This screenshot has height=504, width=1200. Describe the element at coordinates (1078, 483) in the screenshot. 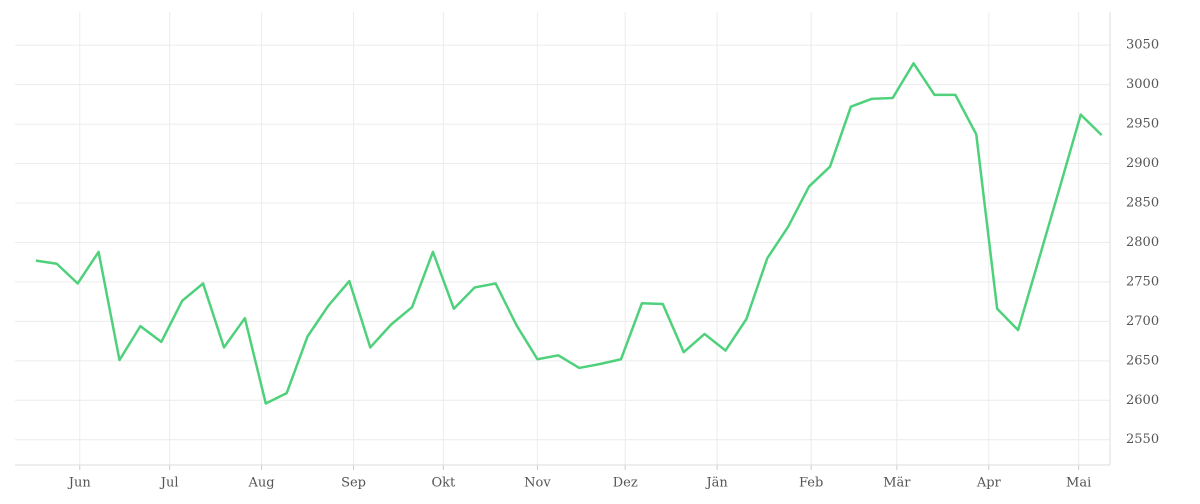

I see `x-tick-label: Mai` at that location.